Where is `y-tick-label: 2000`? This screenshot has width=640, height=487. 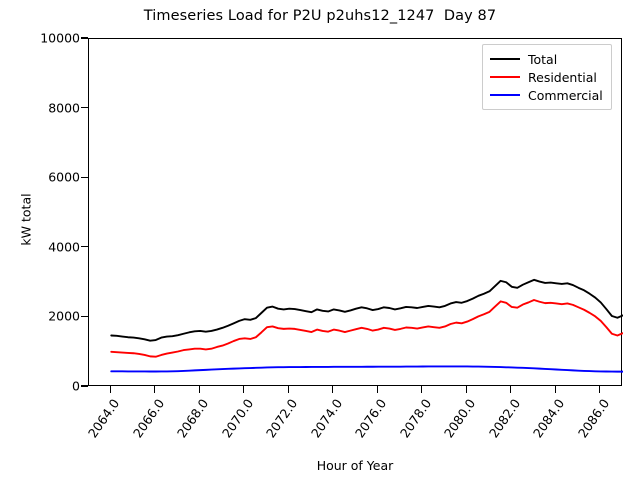
y-tick-label: 2000 is located at coordinates (64, 316).